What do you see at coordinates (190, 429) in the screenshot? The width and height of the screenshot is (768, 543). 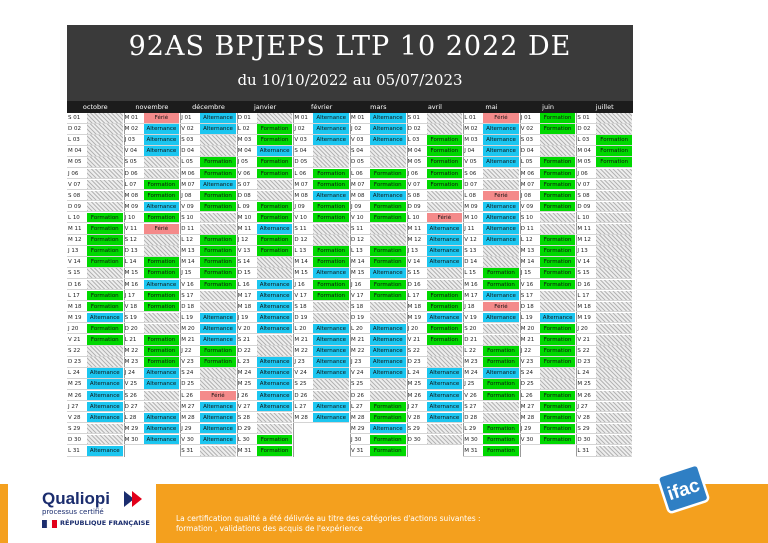 I see `day-label: J 29` at bounding box center [190, 429].